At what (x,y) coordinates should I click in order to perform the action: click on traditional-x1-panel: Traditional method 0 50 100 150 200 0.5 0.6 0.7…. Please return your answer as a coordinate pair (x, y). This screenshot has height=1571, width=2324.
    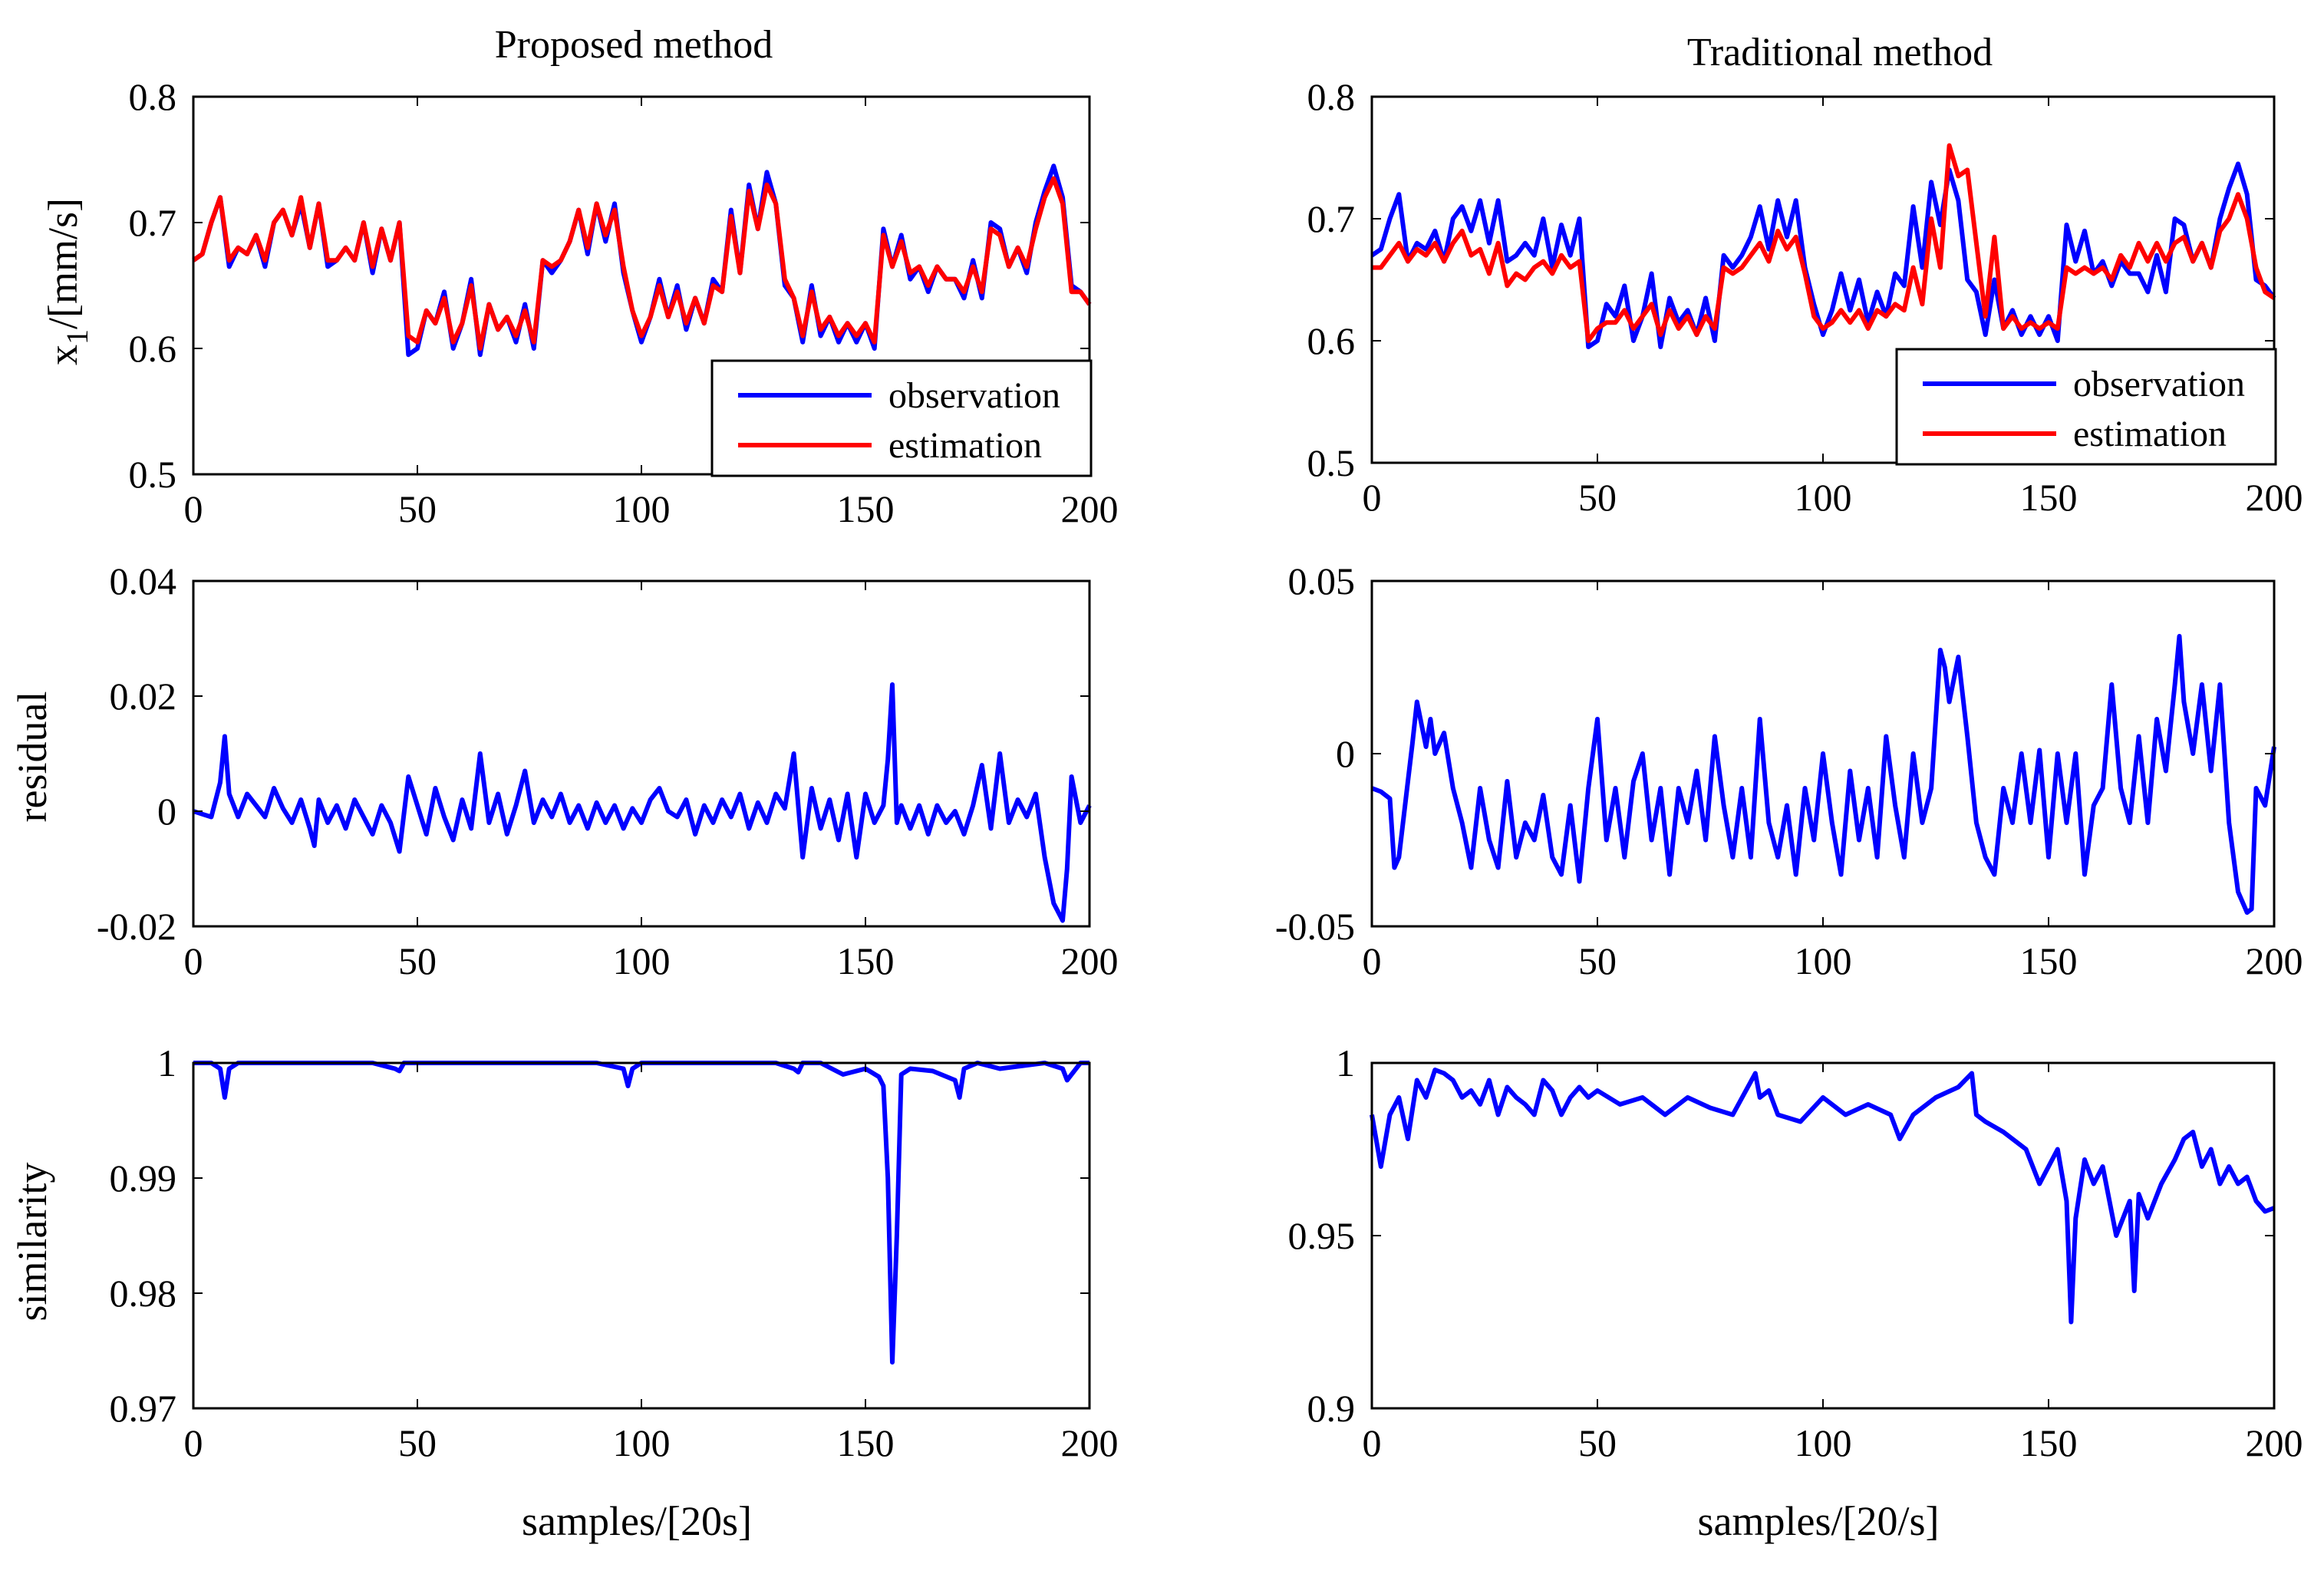
    Looking at the image, I should click on (1805, 275).